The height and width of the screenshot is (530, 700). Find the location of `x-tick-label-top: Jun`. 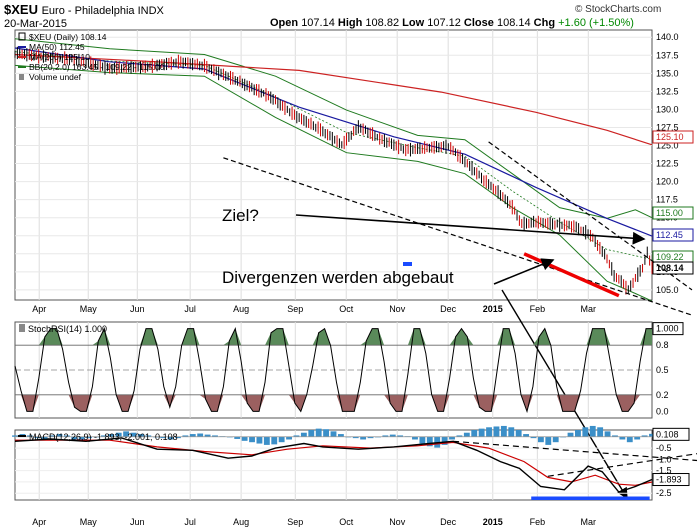

x-tick-label-top: Jun is located at coordinates (137, 309).